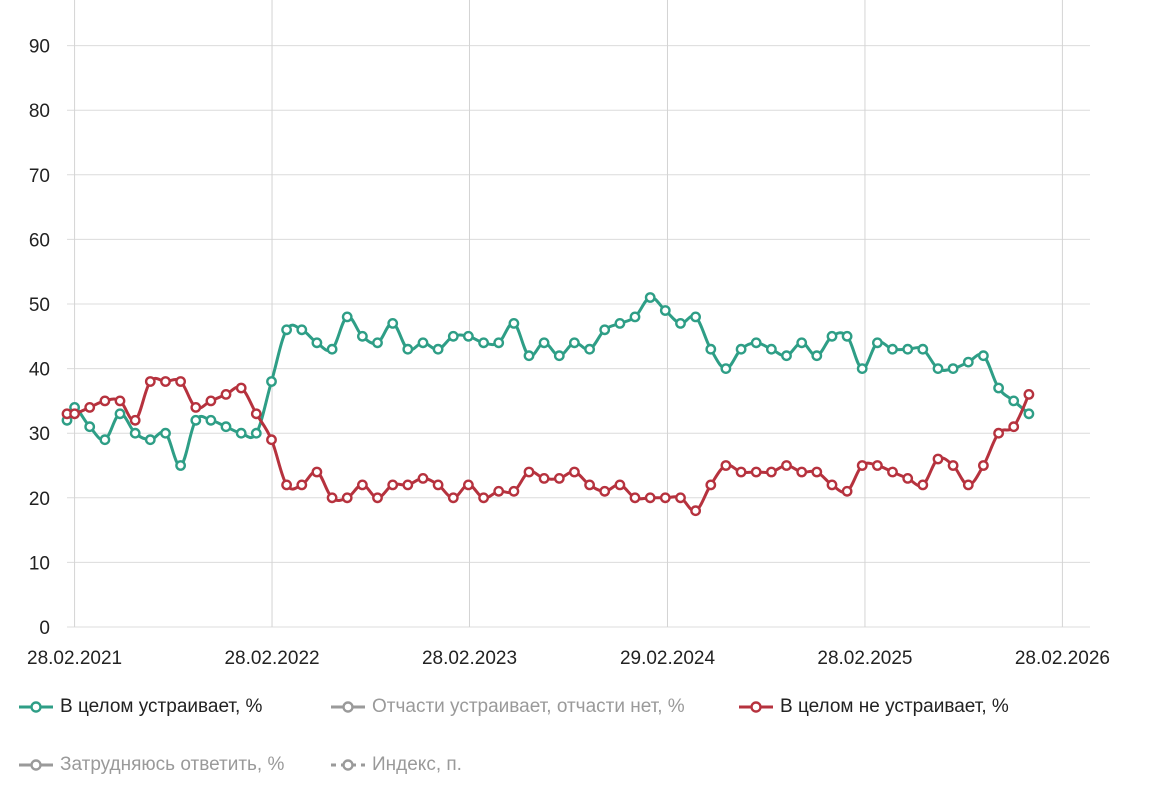 The image size is (1166, 808). Describe the element at coordinates (140, 707) in the screenshot. I see `legend-item: В целом устраивает, %` at that location.